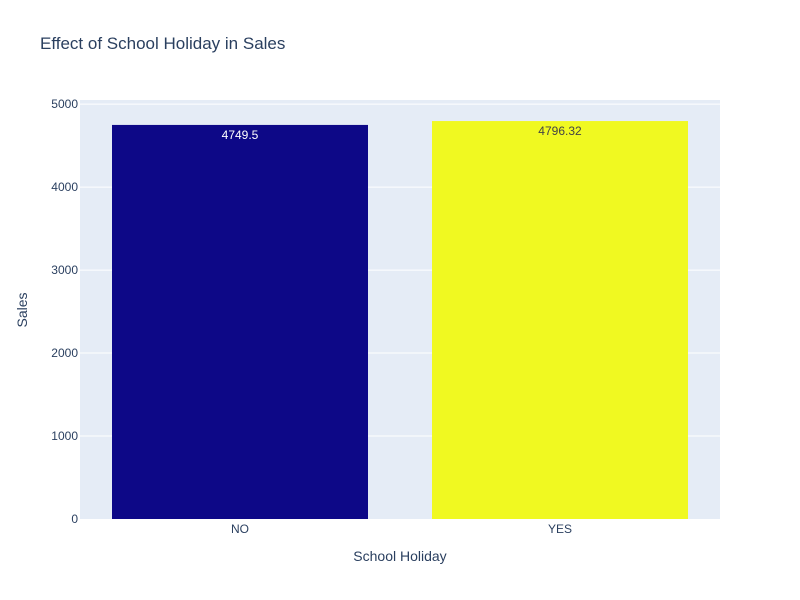 This screenshot has height=600, width=800. What do you see at coordinates (401, 529) in the screenshot?
I see `x-axis-ticks: NO YES` at bounding box center [401, 529].